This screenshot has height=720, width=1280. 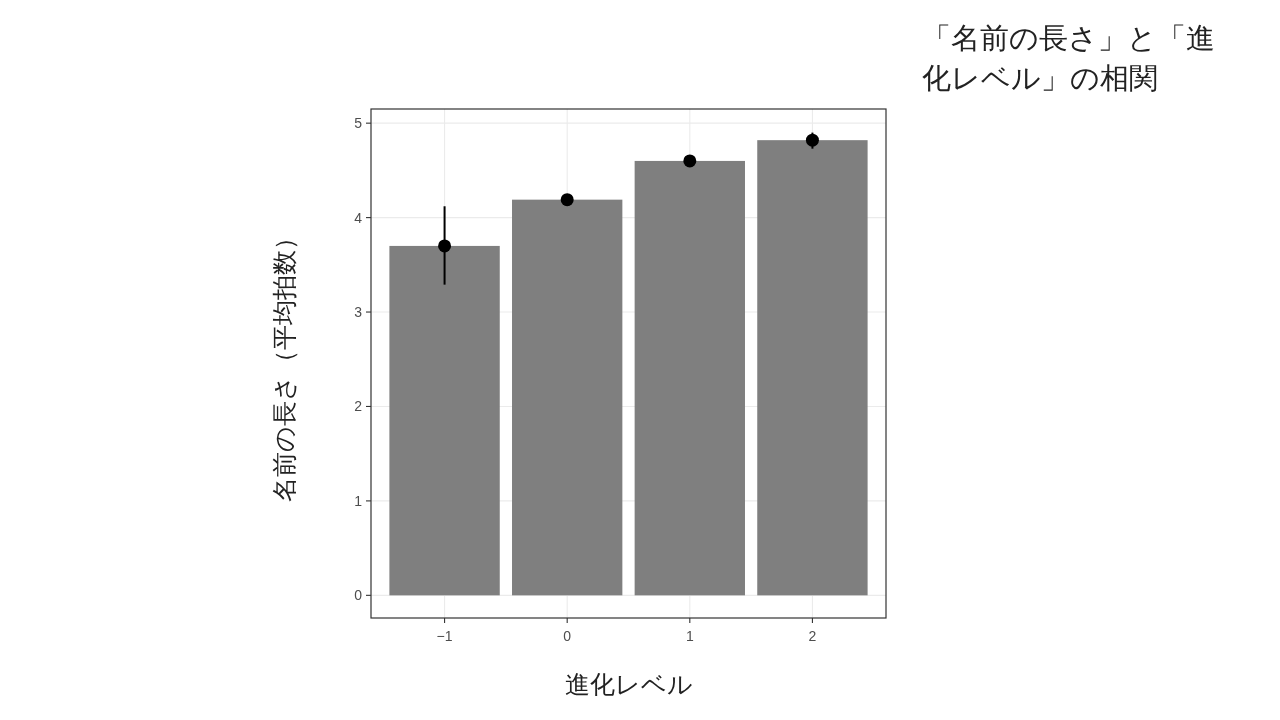 What do you see at coordinates (358, 406) in the screenshot?
I see `y-tick-label: 2` at bounding box center [358, 406].